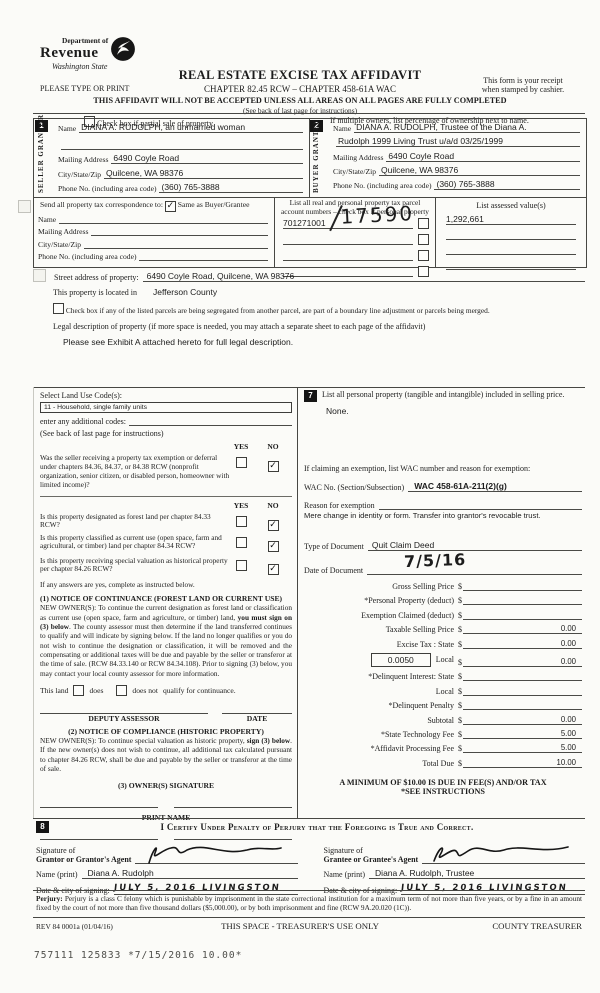  Describe the element at coordinates (241, 565) in the screenshot. I see `q4-yes-checkbox` at that location.